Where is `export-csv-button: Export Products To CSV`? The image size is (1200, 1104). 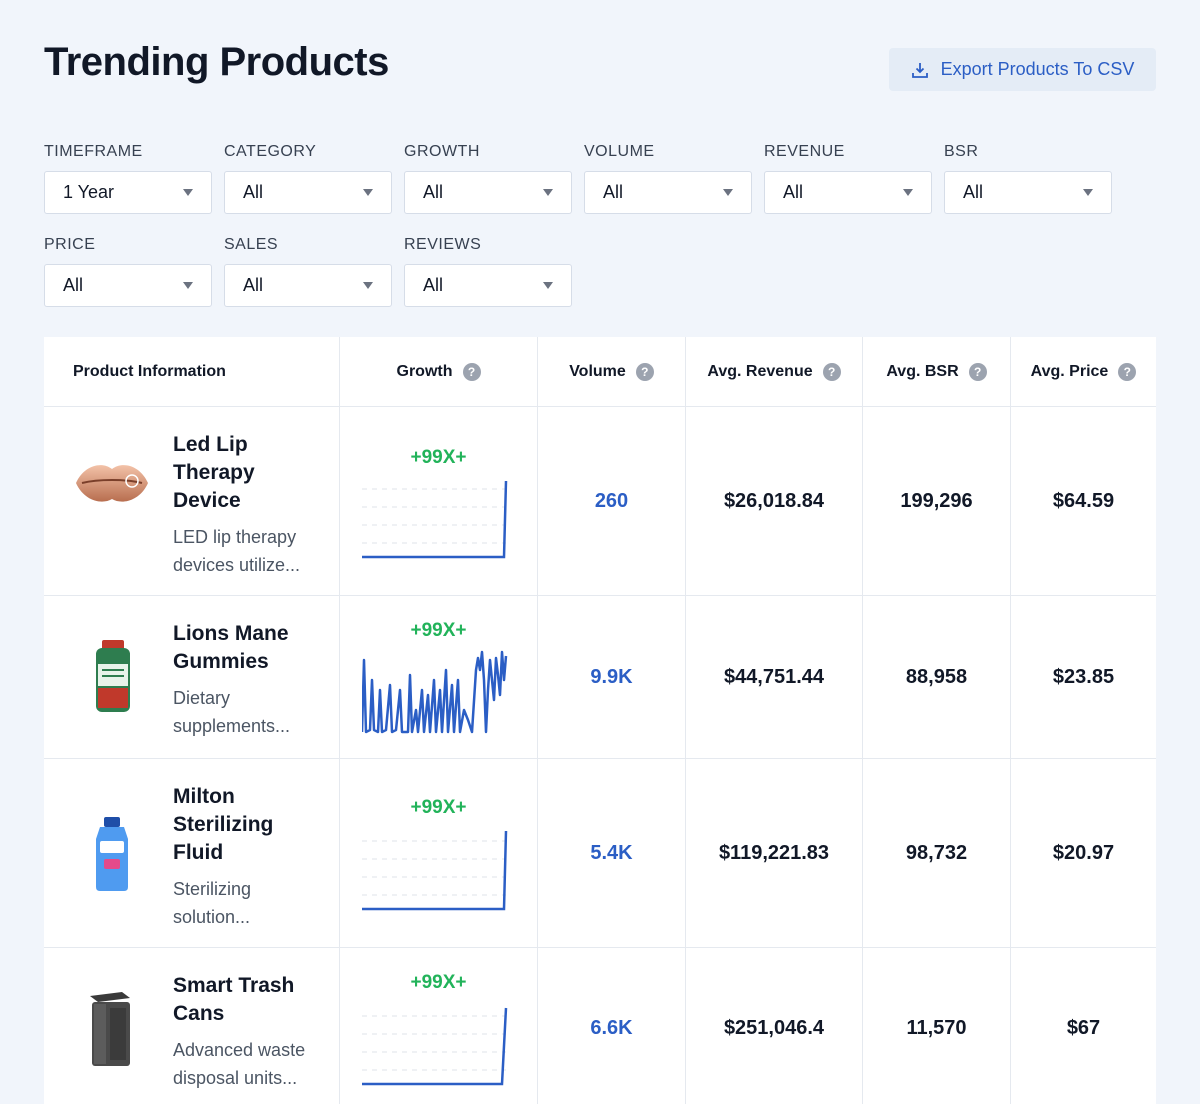
export-csv-button: Export Products To CSV is located at coordinates (1022, 69).